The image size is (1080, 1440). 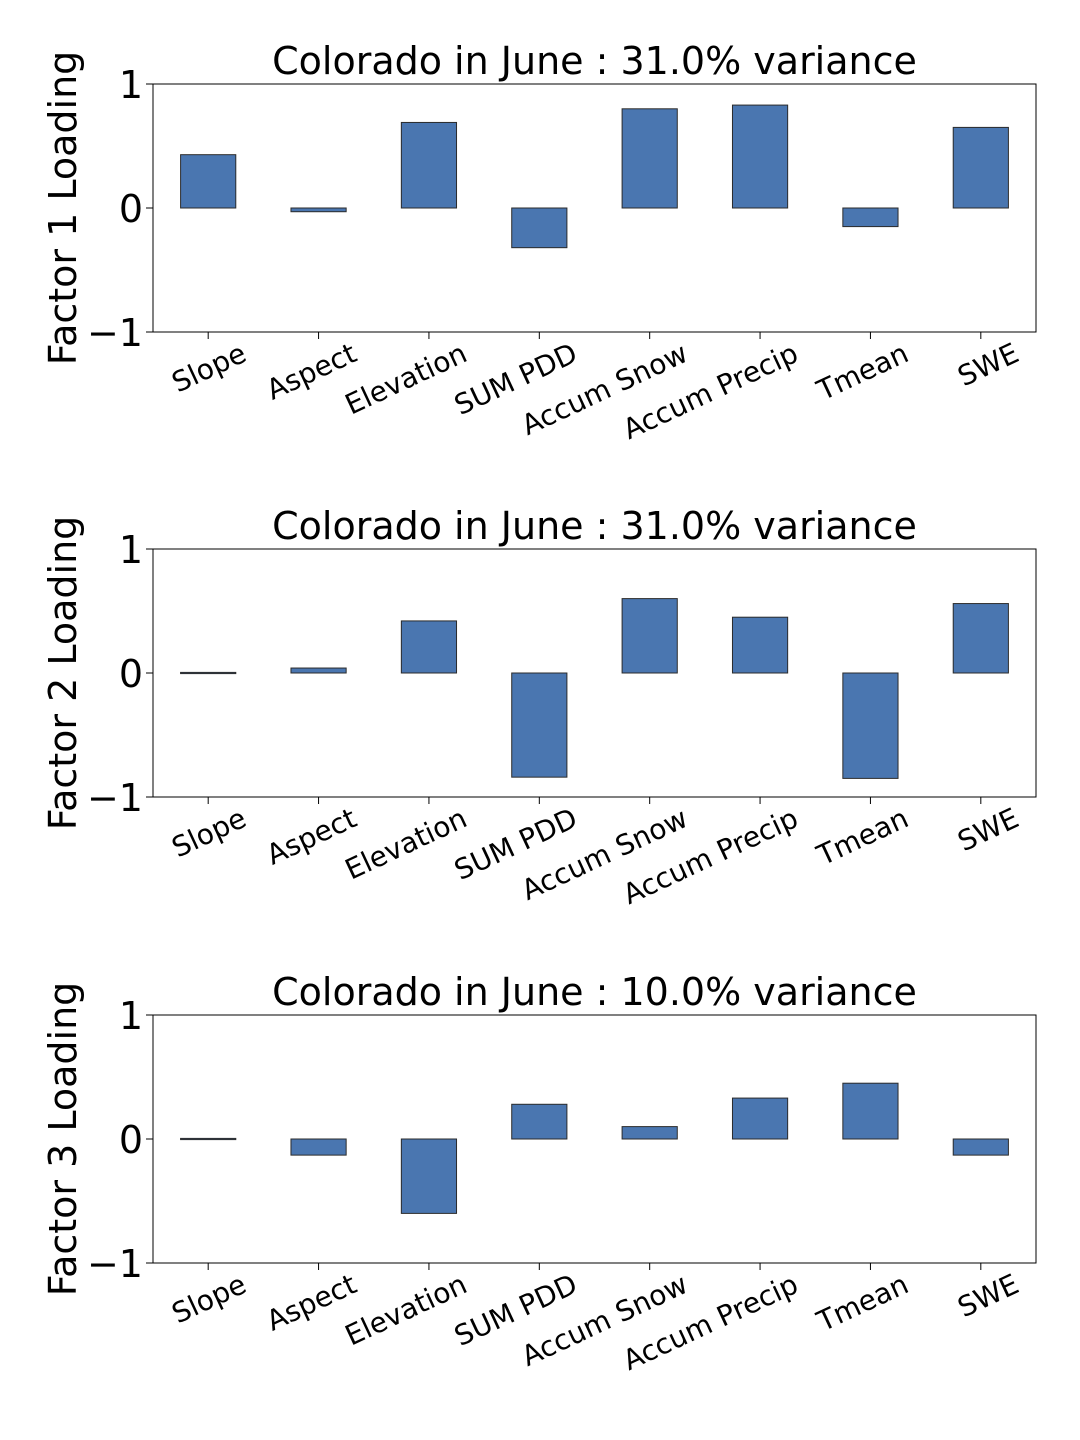 What do you see at coordinates (63, 673) in the screenshot?
I see `y-axis-label: Factor 2 Loading` at bounding box center [63, 673].